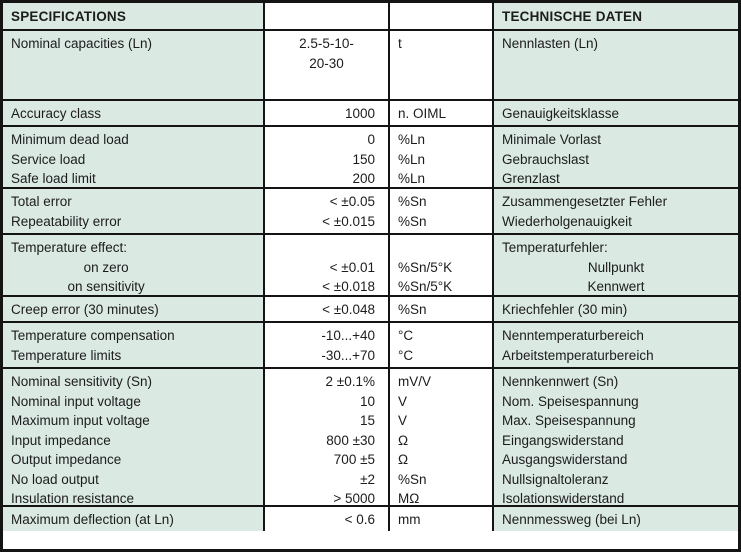 This screenshot has width=741, height=552. I want to click on german-cell: Kriechfehler (30 min), so click(615, 309).